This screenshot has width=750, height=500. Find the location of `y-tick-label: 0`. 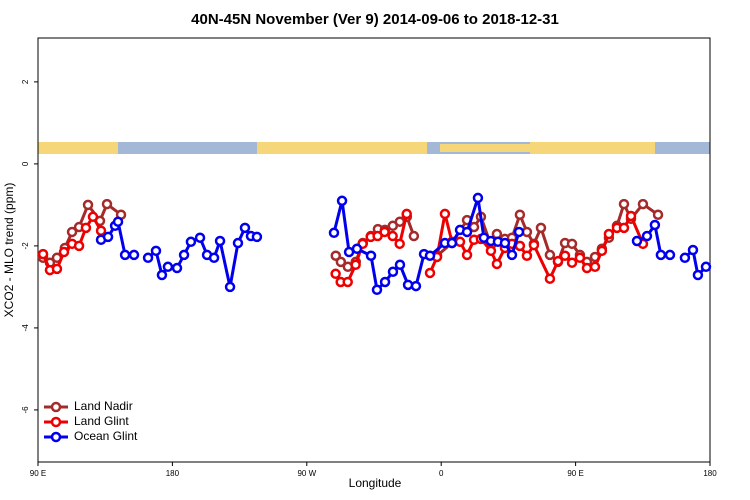

y-tick-label: 0 is located at coordinates (25, 163).